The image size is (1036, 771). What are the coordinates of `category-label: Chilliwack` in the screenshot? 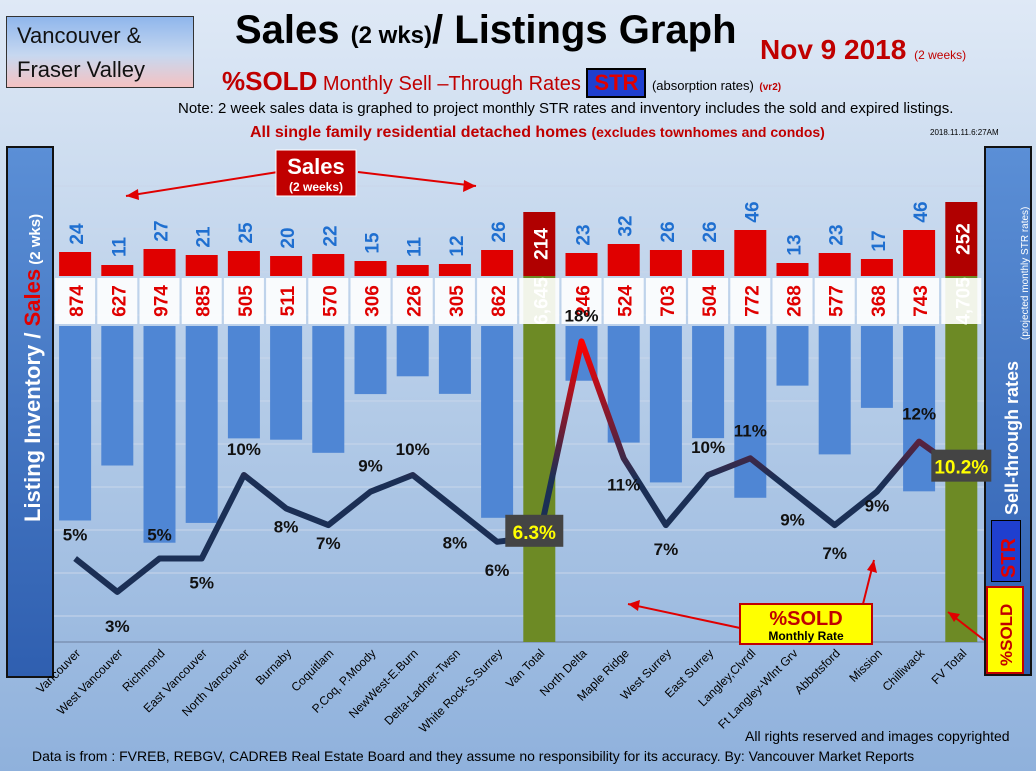 It's located at (904, 670).